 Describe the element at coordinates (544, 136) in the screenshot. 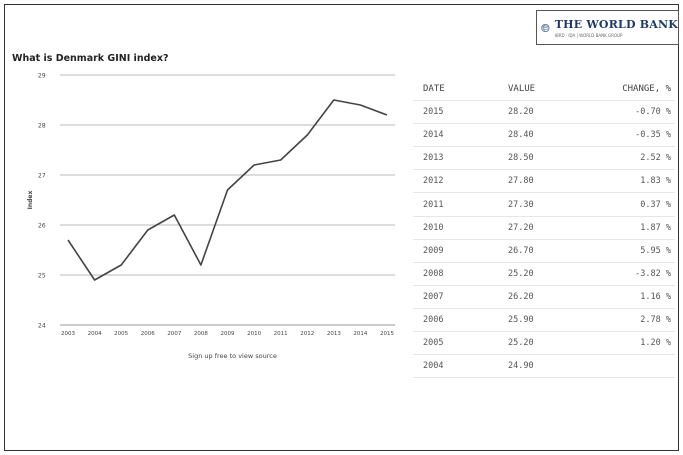

I see `table-row: 2014 28.40 -0.35 %` at that location.